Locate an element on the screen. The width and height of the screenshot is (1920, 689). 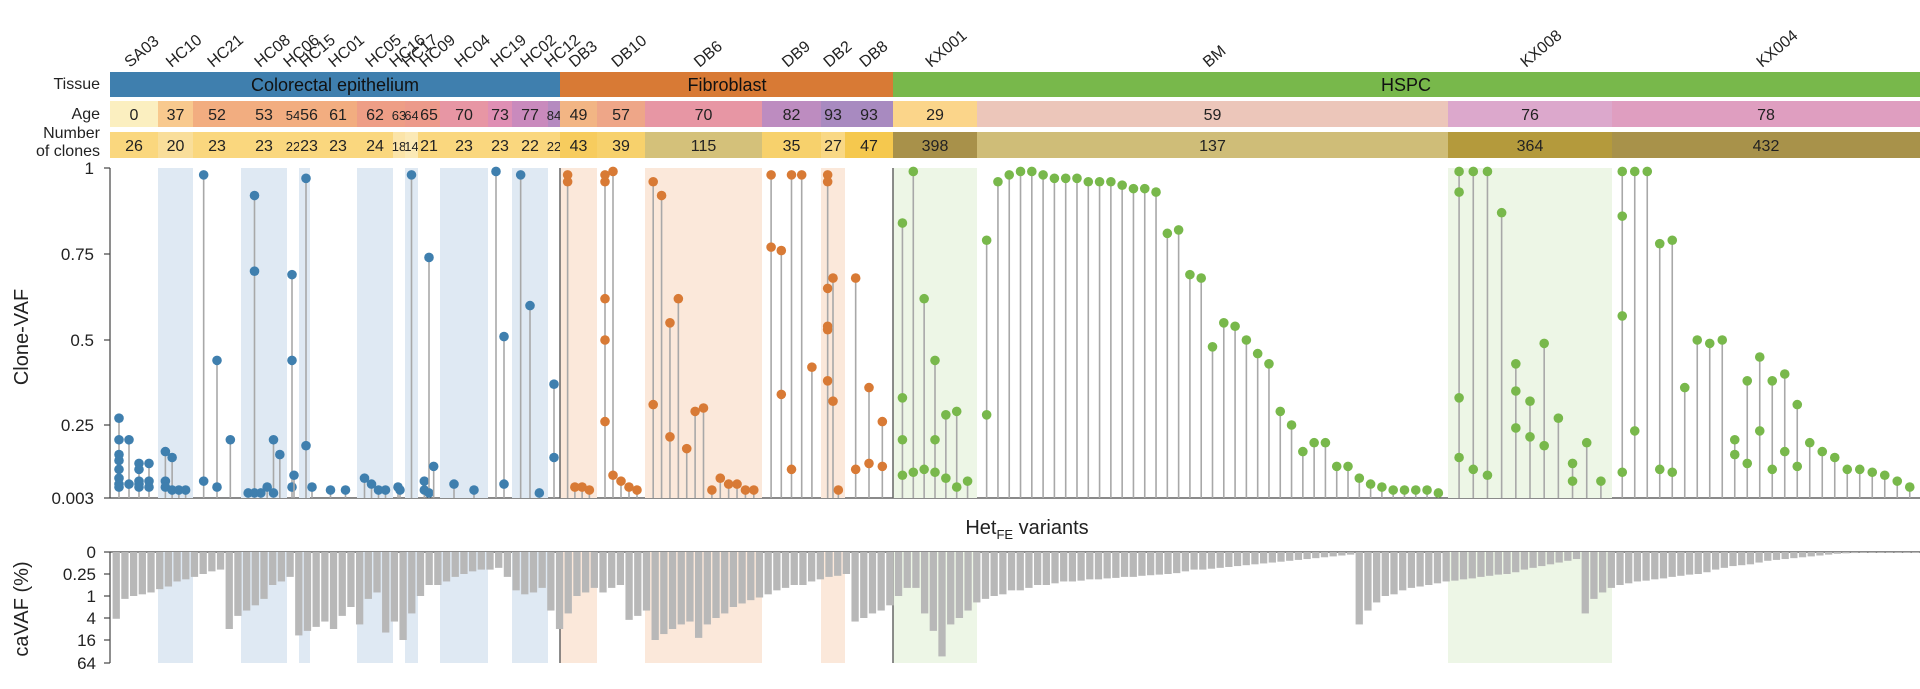
age-value: 54 is located at coordinates (293, 115).